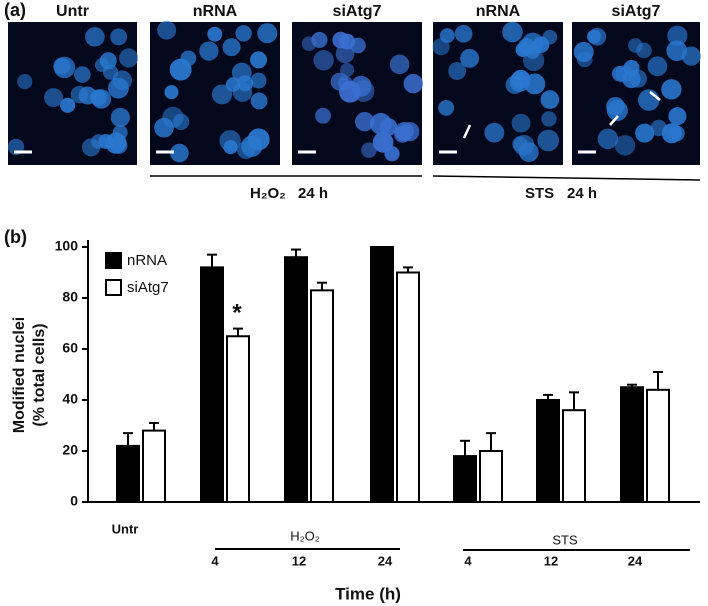  Describe the element at coordinates (39, 374) in the screenshot. I see `y-axis-title-line: (% total cells)` at that location.